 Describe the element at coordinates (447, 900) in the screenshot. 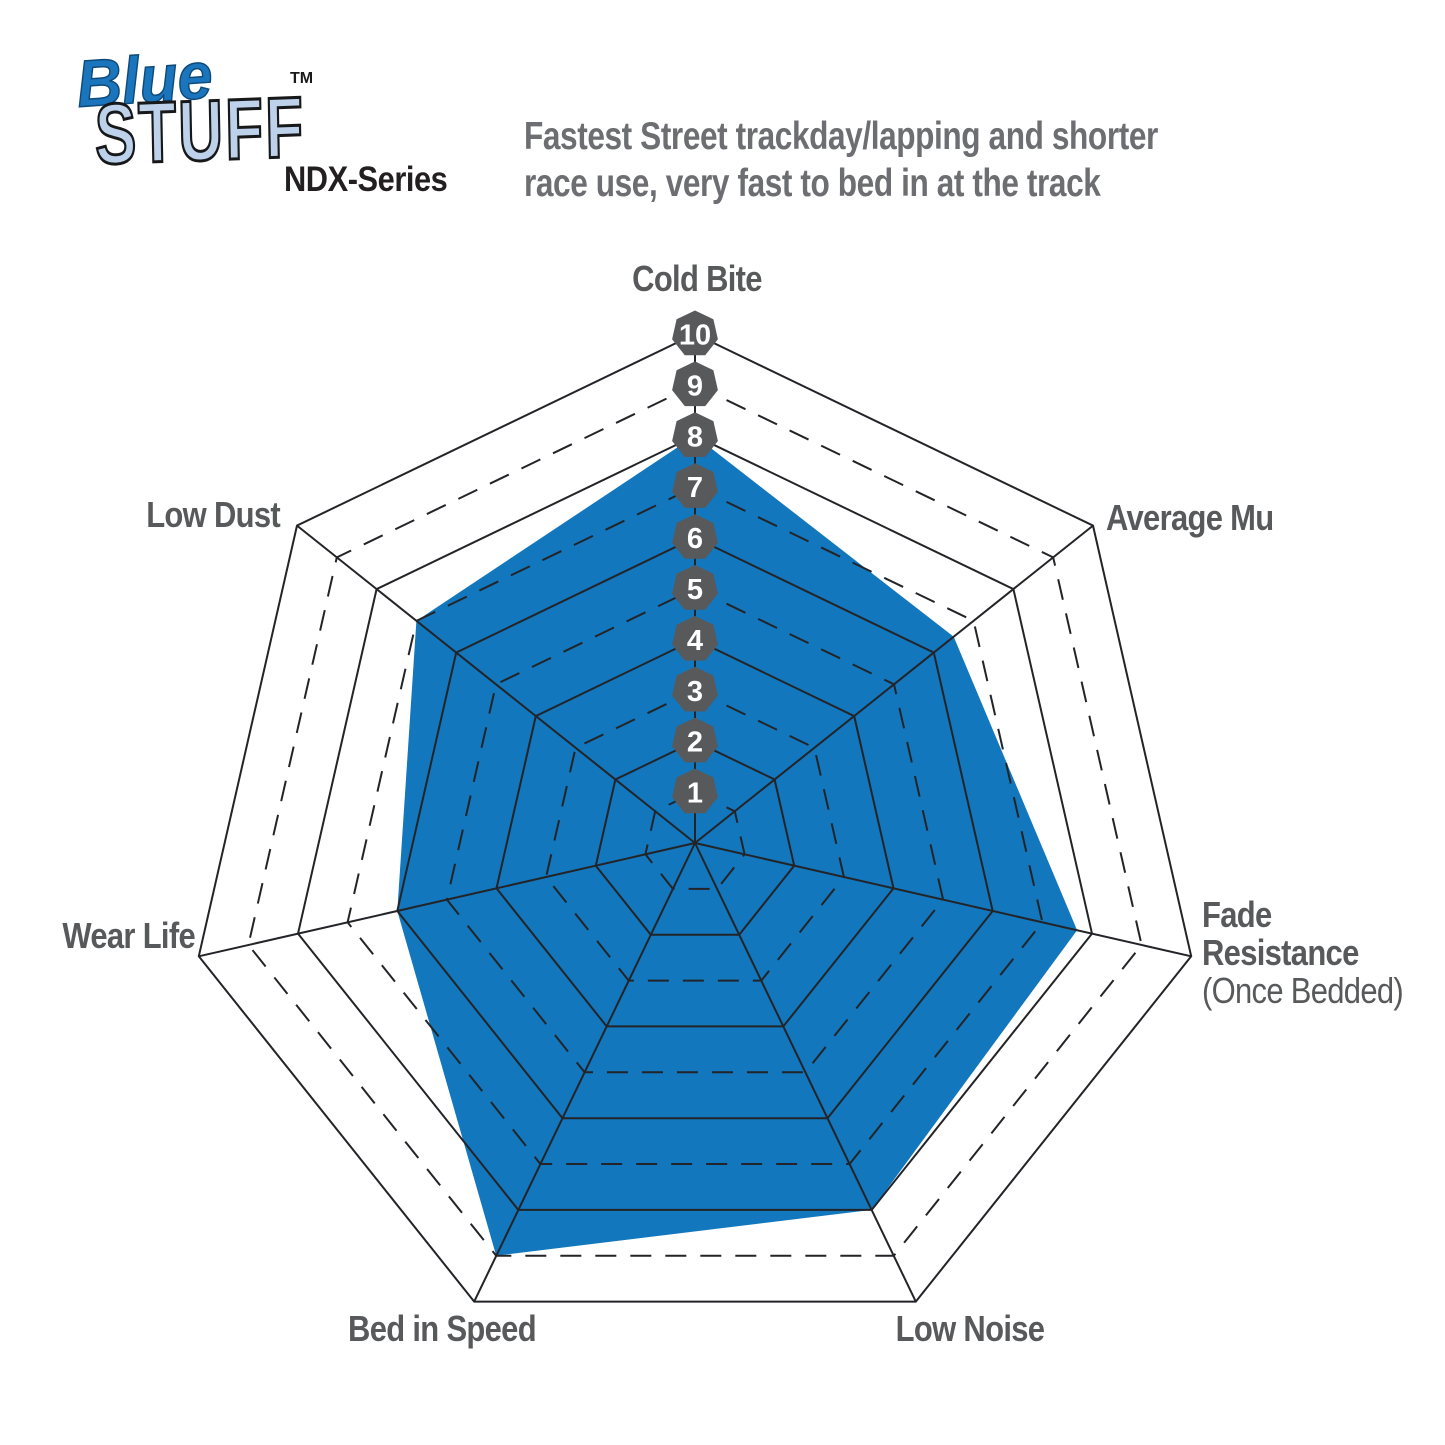

I see `axis-spoke-wear-life` at that location.